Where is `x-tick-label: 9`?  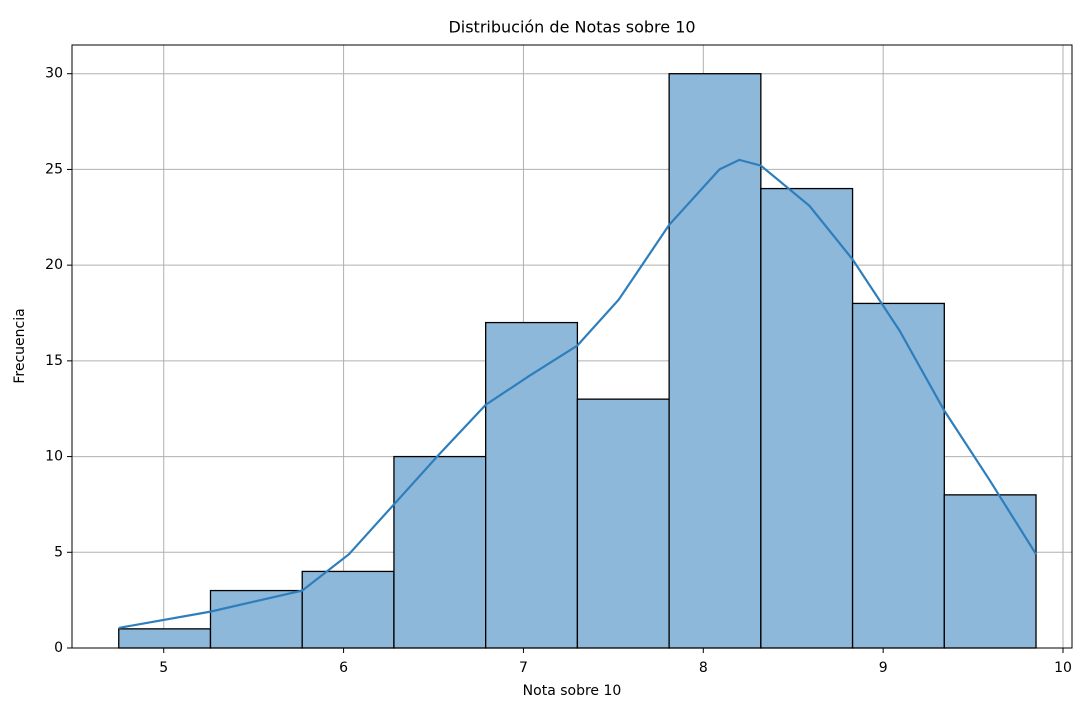 x-tick-label: 9 is located at coordinates (883, 668).